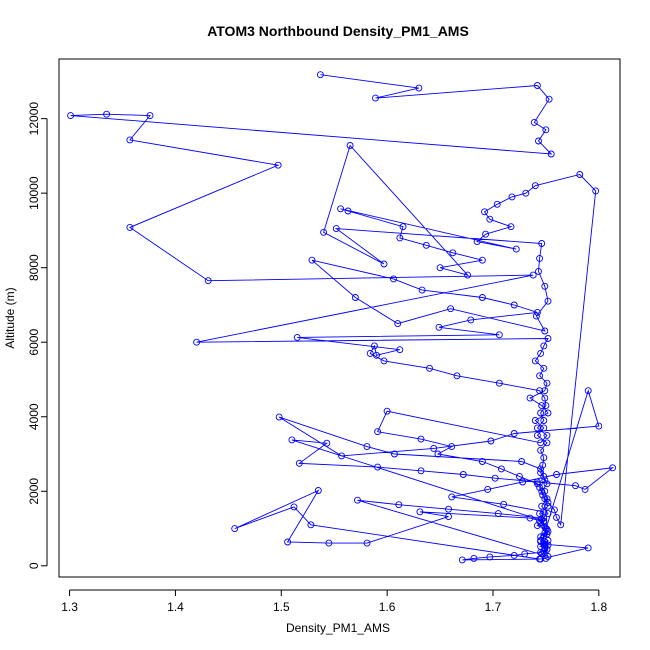 Image resolution: width=650 pixels, height=650 pixels. What do you see at coordinates (175, 607) in the screenshot?
I see `x-tick-label: 1.4` at bounding box center [175, 607].